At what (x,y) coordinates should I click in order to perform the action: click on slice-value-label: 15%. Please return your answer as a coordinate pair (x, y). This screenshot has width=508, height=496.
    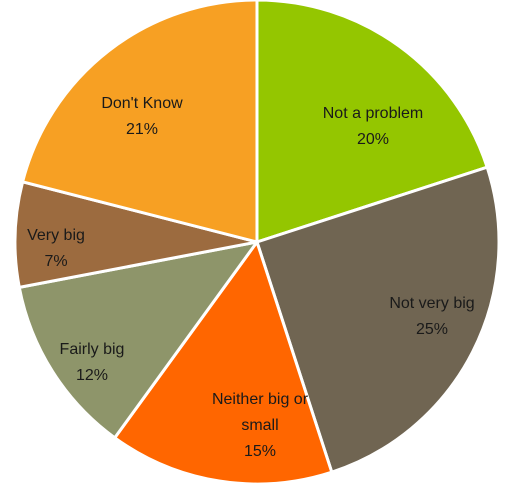
    Looking at the image, I should click on (260, 451).